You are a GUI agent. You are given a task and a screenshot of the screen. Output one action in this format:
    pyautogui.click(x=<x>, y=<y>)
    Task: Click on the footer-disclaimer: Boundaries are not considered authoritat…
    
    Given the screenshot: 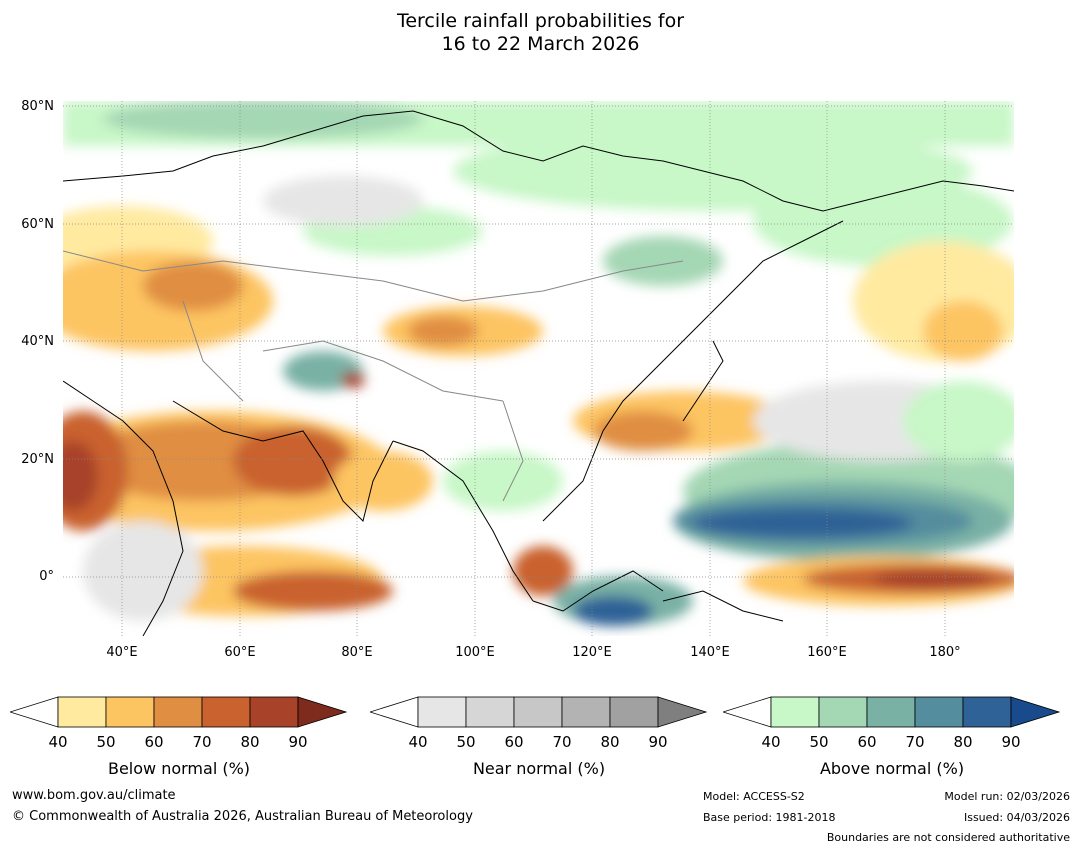 What is the action you would take?
    pyautogui.click(x=948, y=837)
    